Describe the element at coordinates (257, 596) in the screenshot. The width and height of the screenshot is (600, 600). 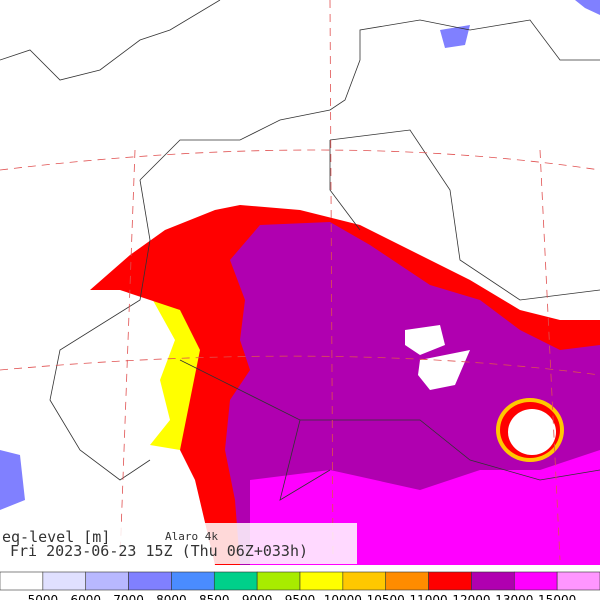
I see `colorbar-label: 9000` at that location.